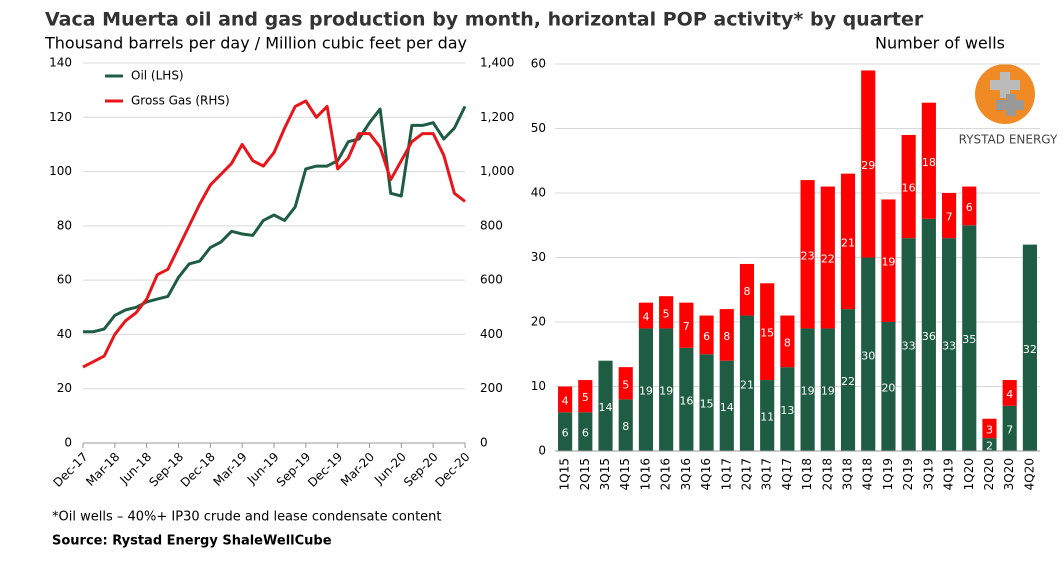 The width and height of the screenshot is (1063, 561). I want to click on y-tick-label: 20, so click(64, 388).